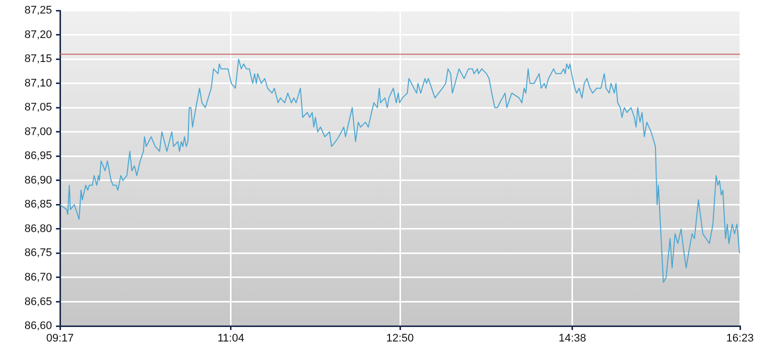  Describe the element at coordinates (38, 108) in the screenshot. I see `y-tick-label: 87,05` at that location.